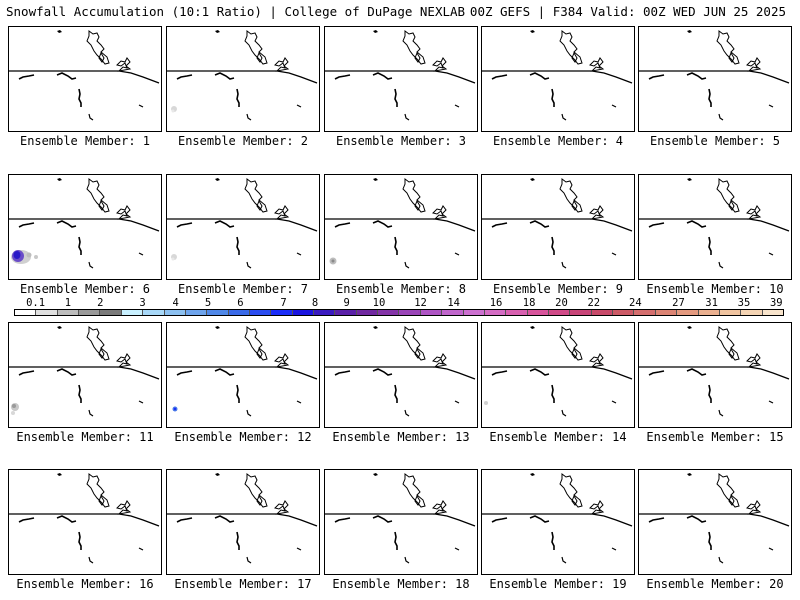 The height and width of the screenshot is (600, 800). What do you see at coordinates (715, 437) in the screenshot?
I see `ensemble-member-label: Ensemble Member: 15` at bounding box center [715, 437].